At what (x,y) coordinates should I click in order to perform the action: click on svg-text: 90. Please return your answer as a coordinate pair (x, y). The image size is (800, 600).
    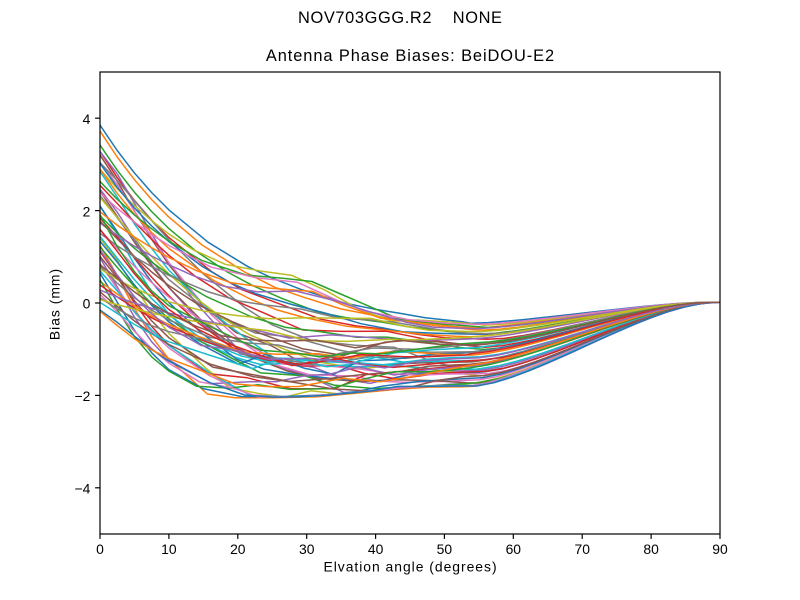
    Looking at the image, I should click on (720, 549).